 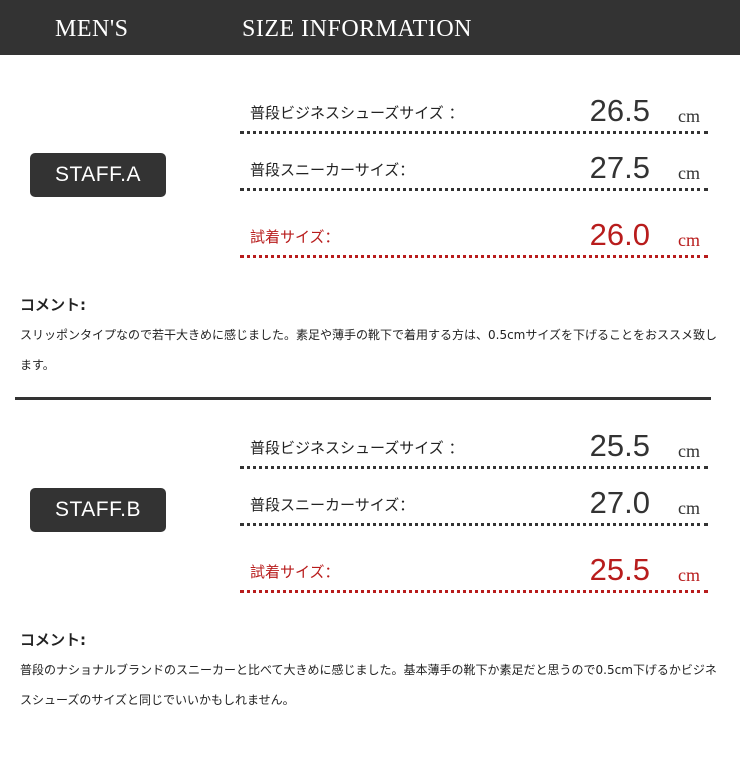 I want to click on sneaker-size-row: 普段スニーカーサイズ： 27.0 cm, so click(x=474, y=505).